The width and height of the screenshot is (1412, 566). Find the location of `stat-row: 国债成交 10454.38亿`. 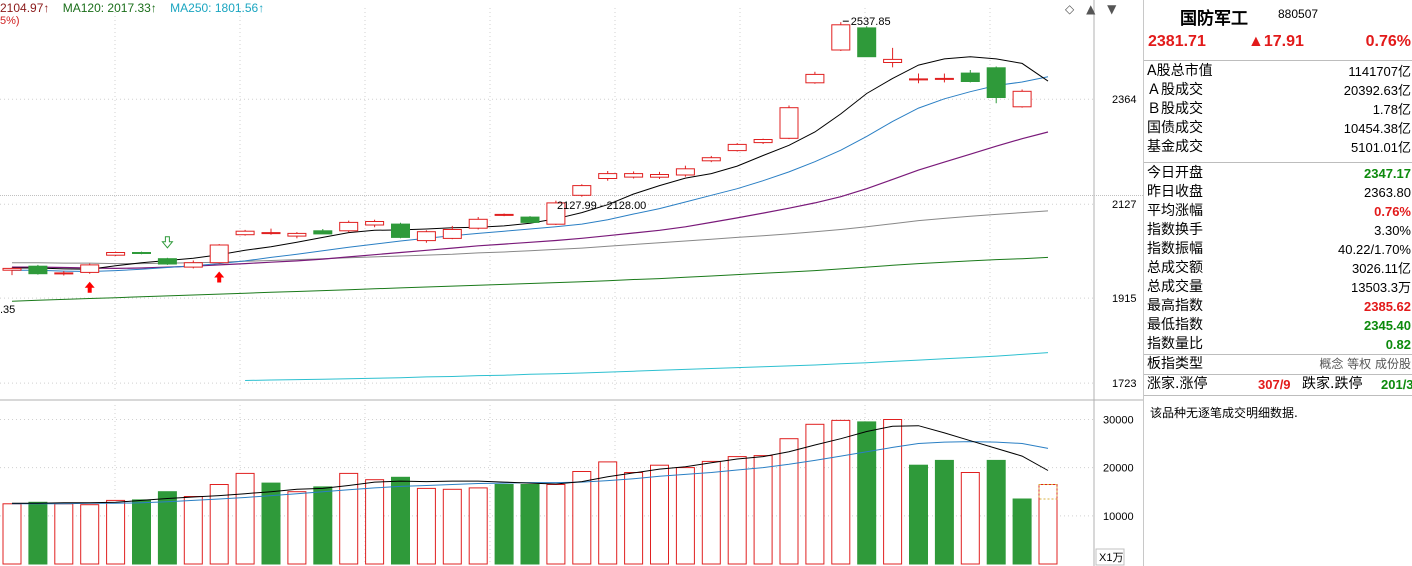

stat-row: 国债成交 10454.38亿 is located at coordinates (1279, 128).